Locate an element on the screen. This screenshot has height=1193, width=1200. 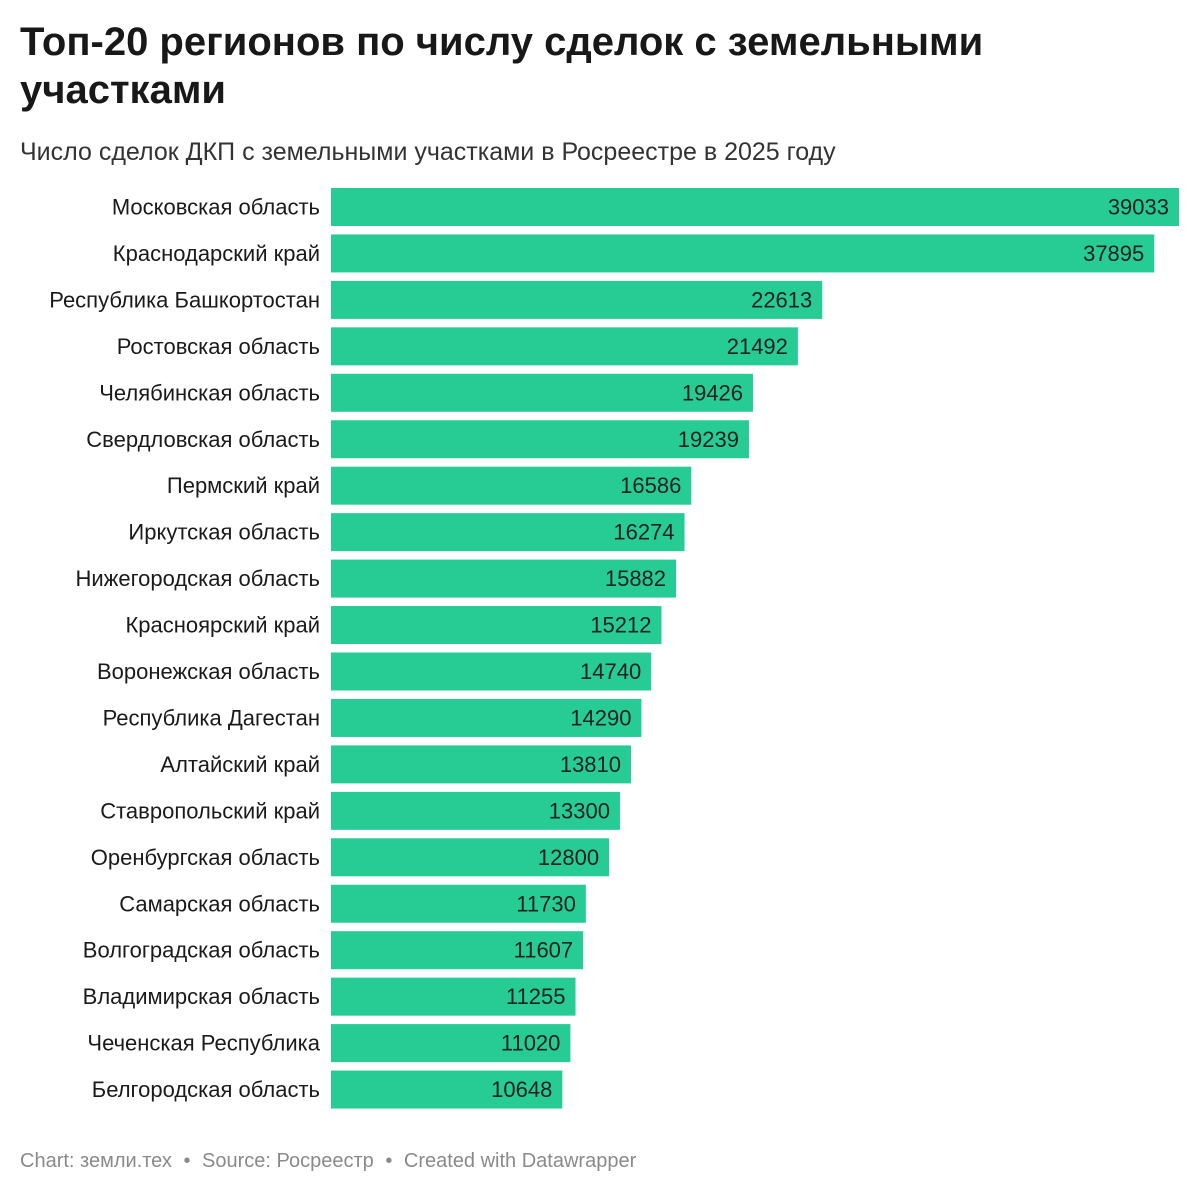
category-label: Оренбургская область is located at coordinates (205, 857).